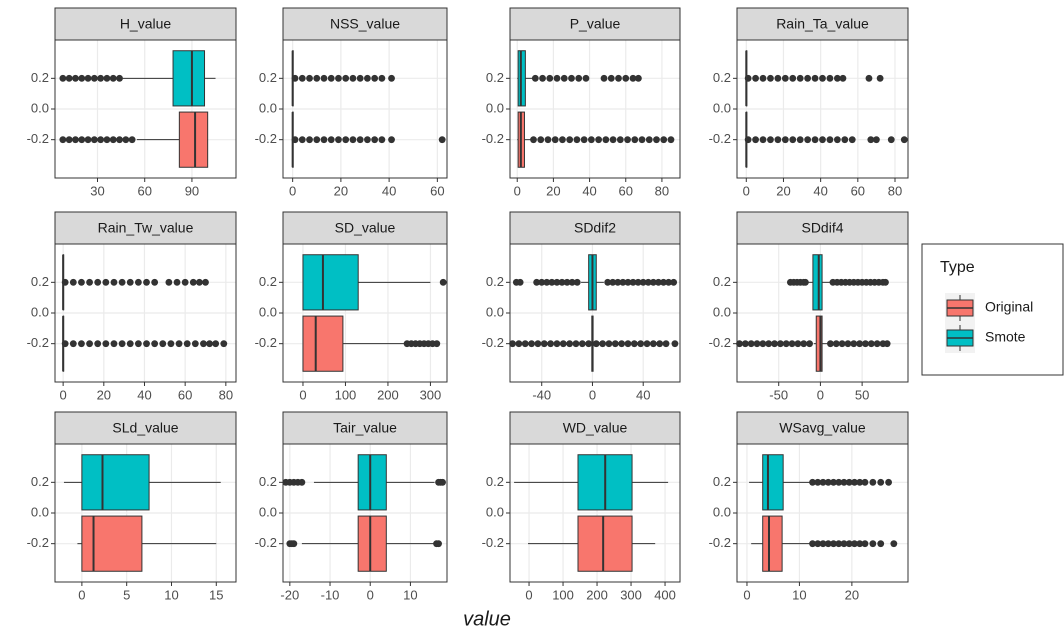 The width and height of the screenshot is (1064, 635). Describe the element at coordinates (226, 394) in the screenshot. I see `x-tick-label: 80` at that location.